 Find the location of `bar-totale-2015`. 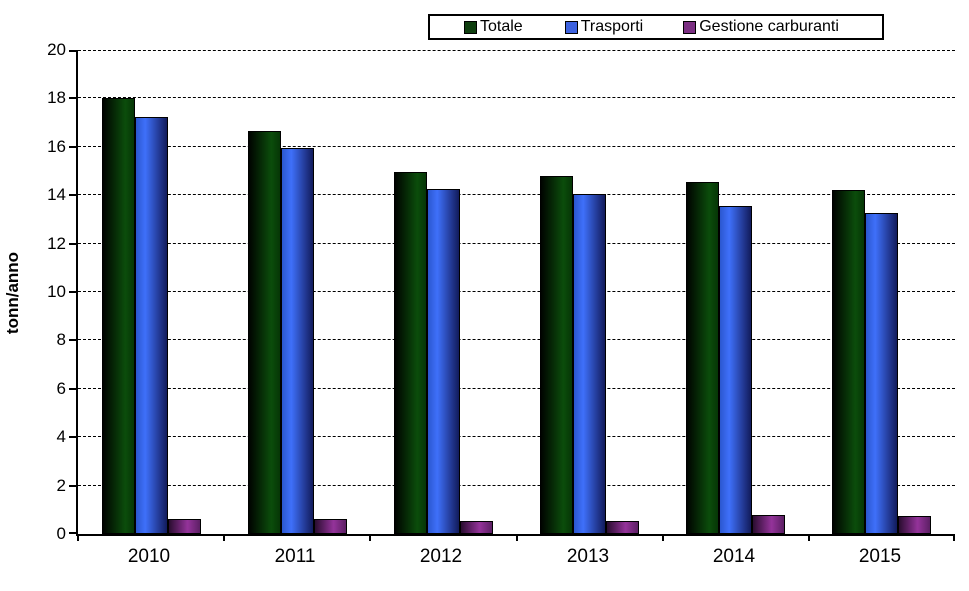

bar-totale-2015 is located at coordinates (848, 362).